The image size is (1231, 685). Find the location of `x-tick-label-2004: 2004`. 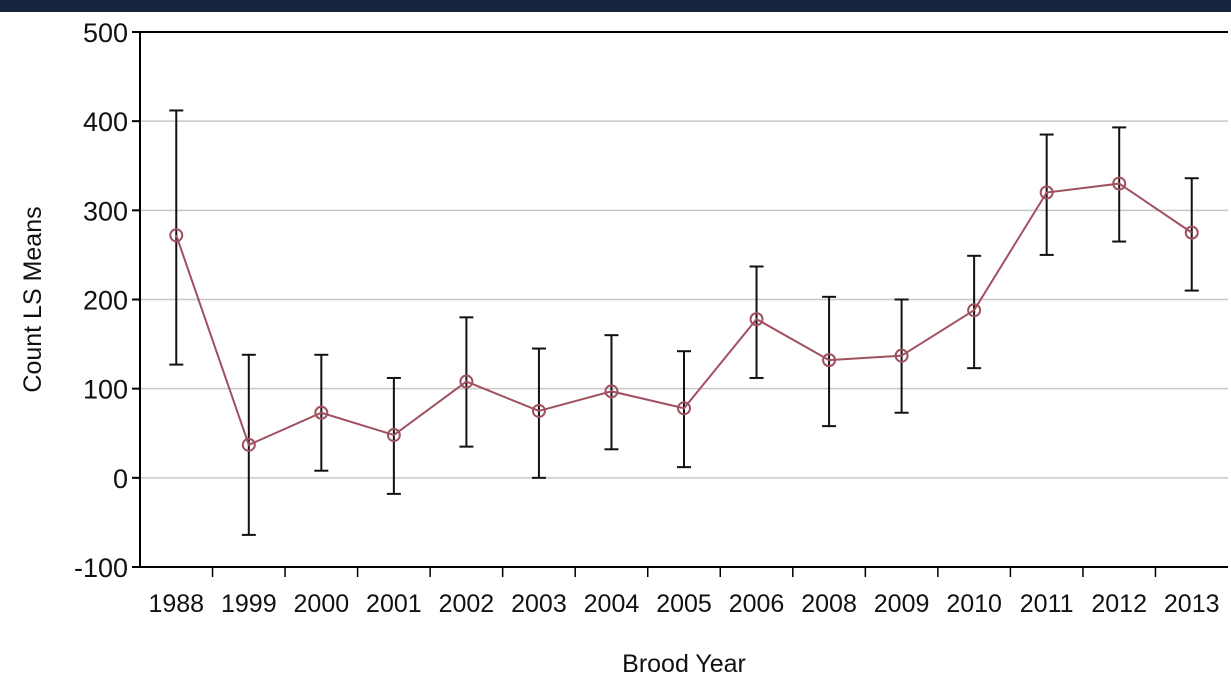

x-tick-label-2004: 2004 is located at coordinates (612, 604).